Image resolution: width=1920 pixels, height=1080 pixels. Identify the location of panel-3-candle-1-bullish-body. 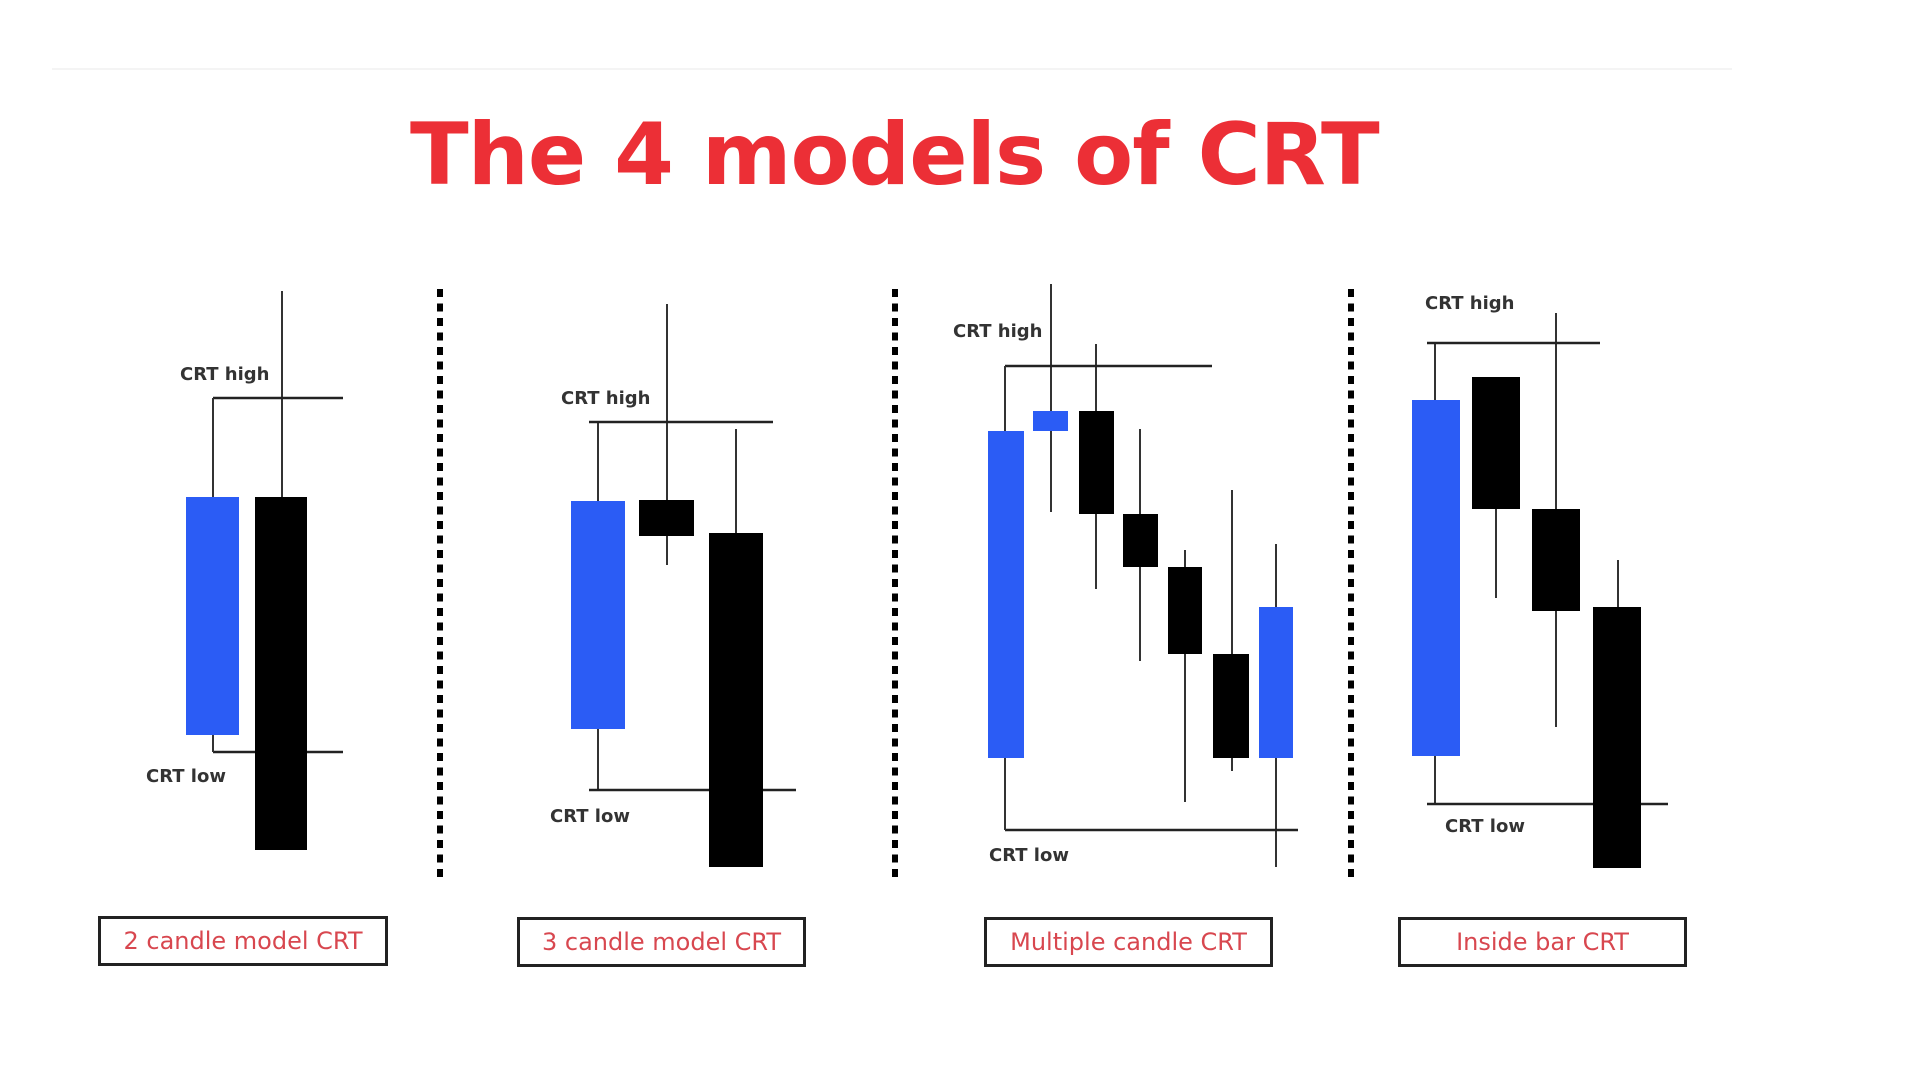
(1006, 594).